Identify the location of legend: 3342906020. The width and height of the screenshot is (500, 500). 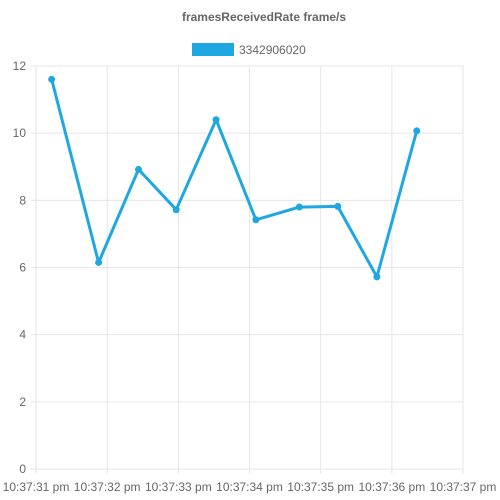
(249, 50).